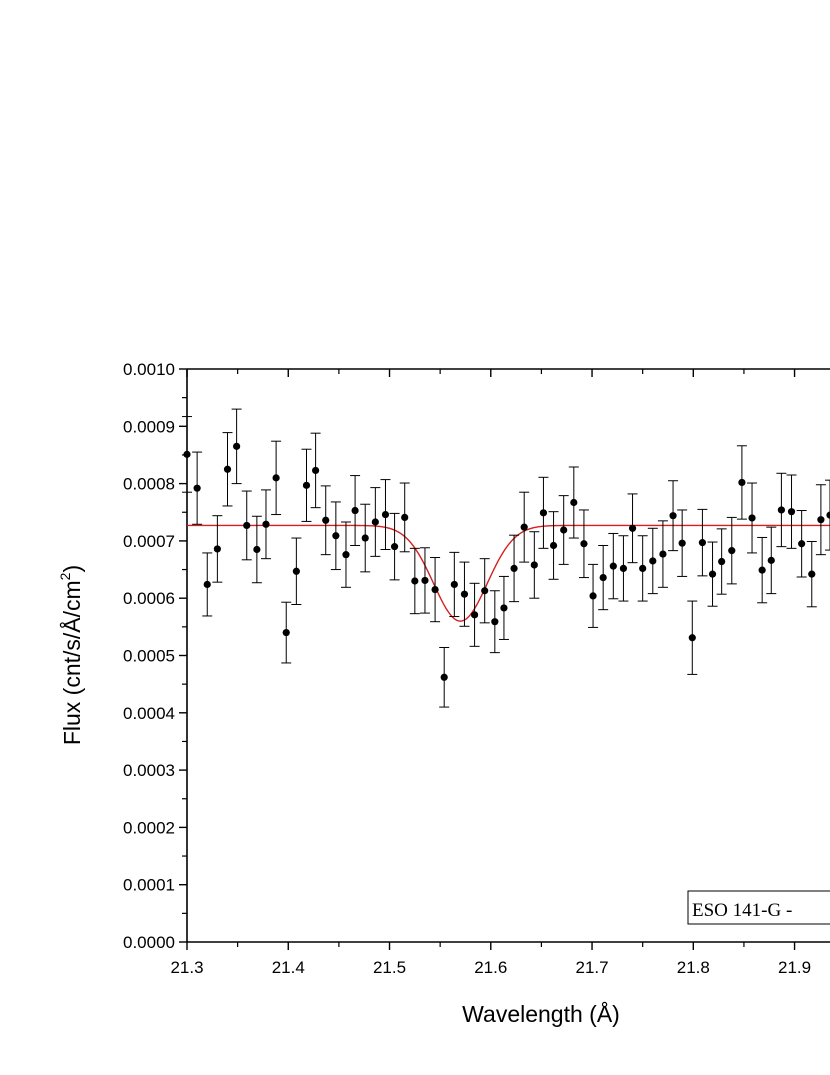 The height and width of the screenshot is (1075, 830). I want to click on y-axis-title-close: ), so click(72, 569).